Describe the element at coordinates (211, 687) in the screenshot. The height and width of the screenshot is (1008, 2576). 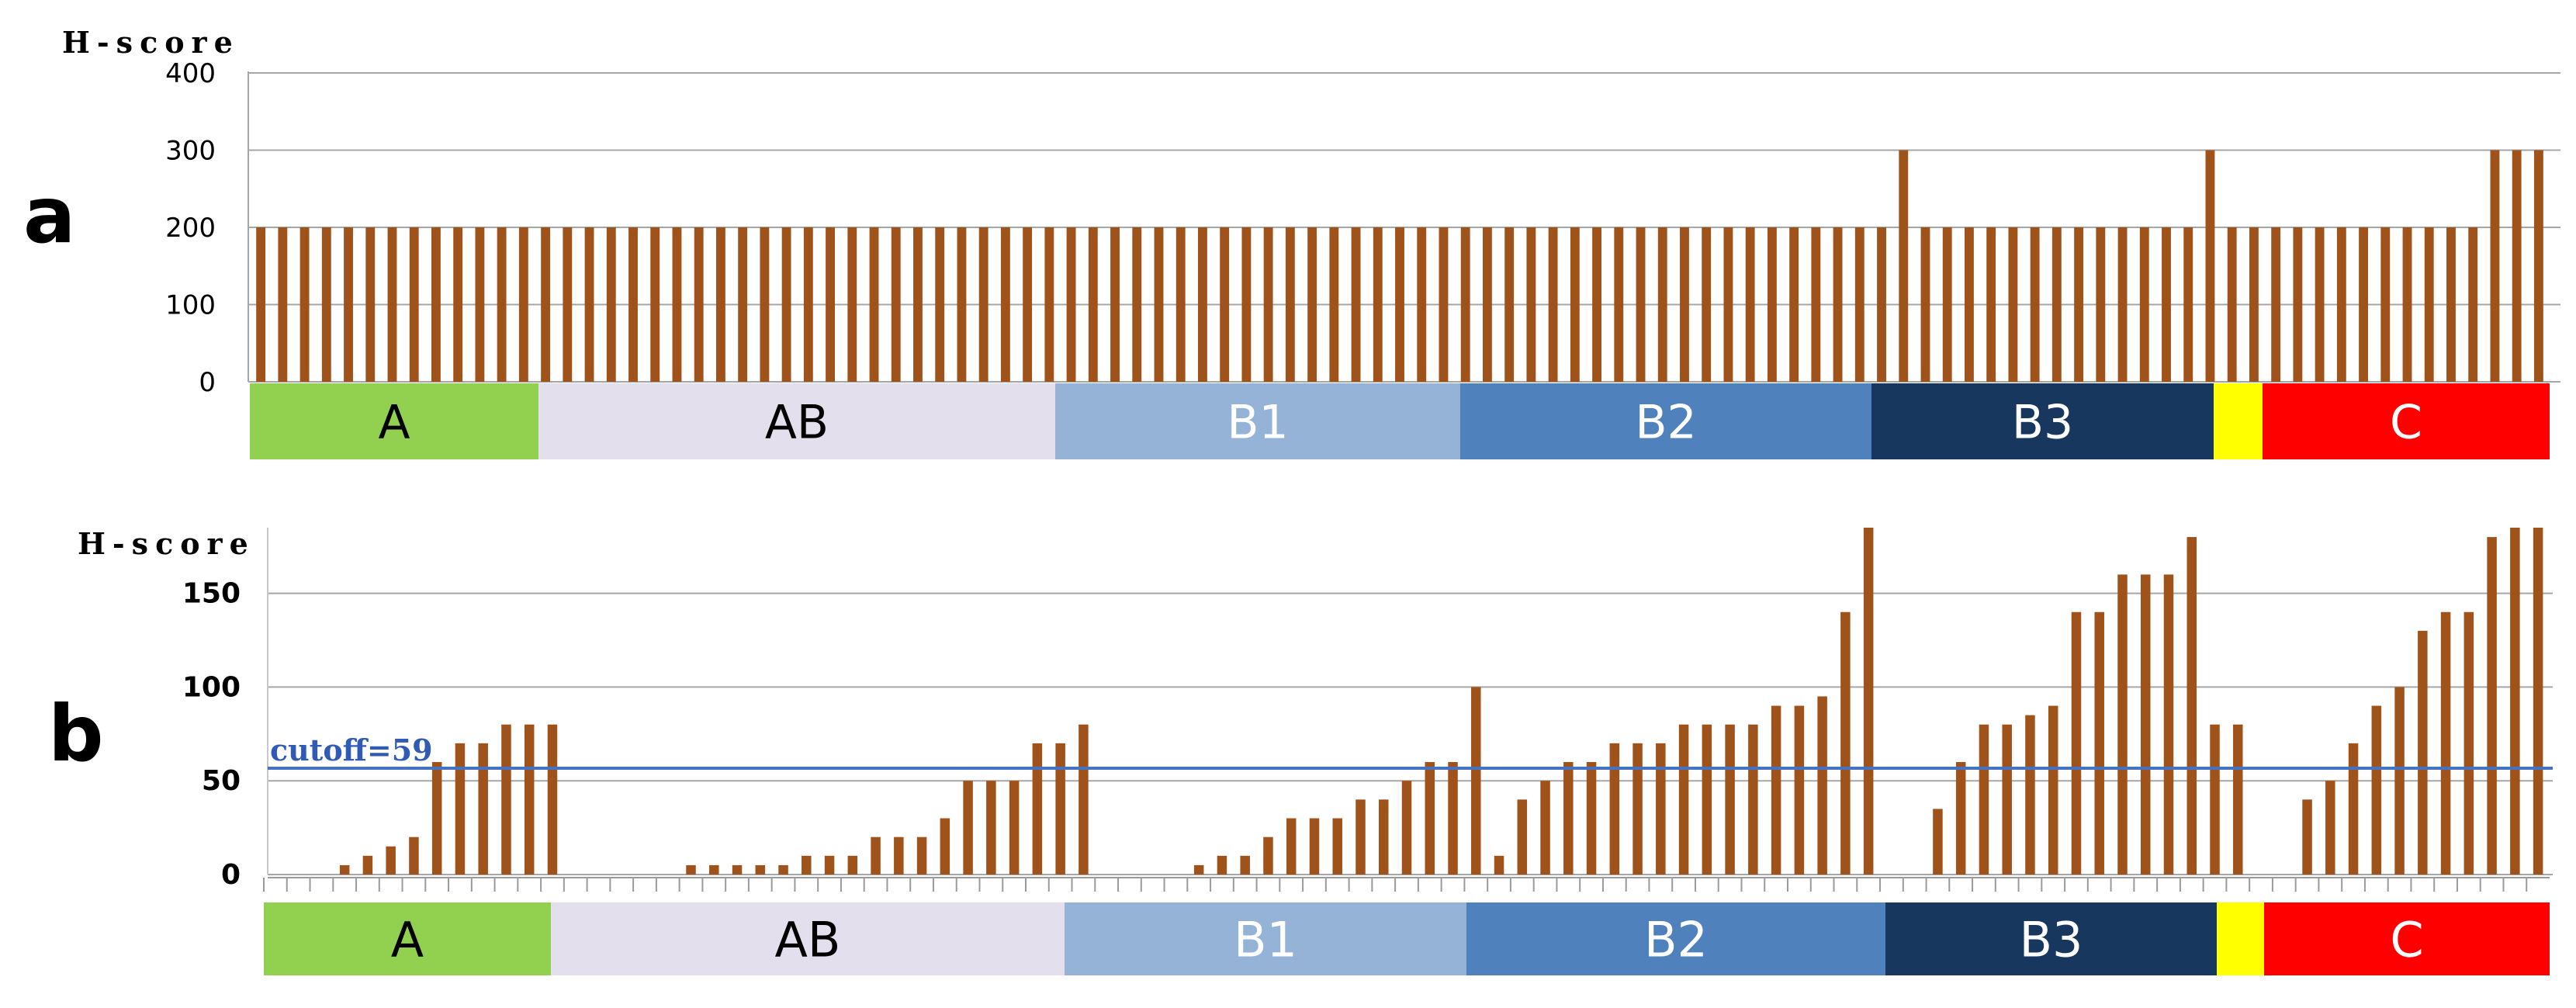
I see `panel-b-y-tick-label: 100` at that location.